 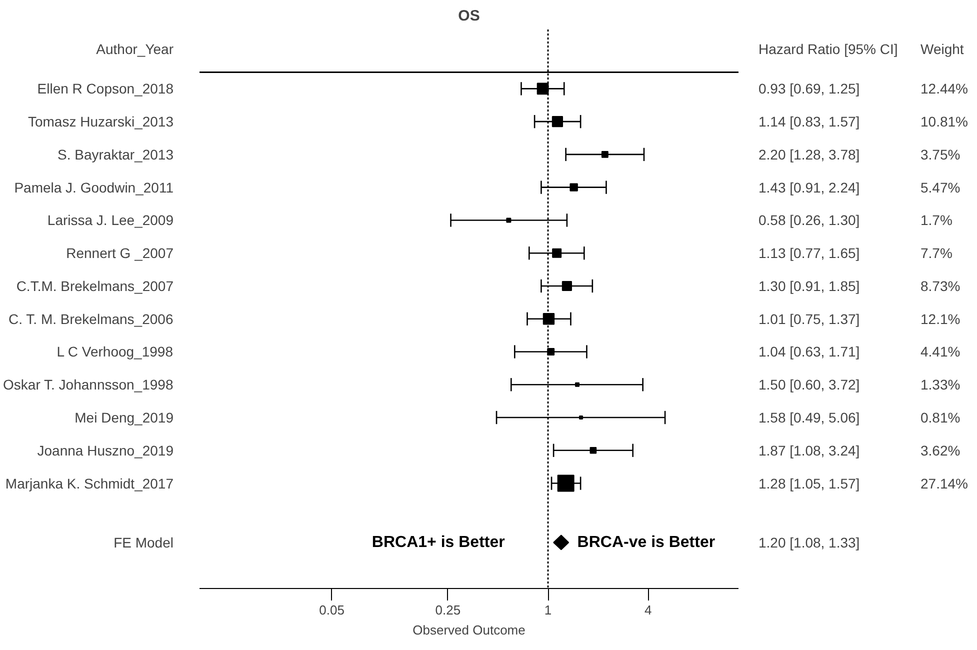 I want to click on data-label: 1.50 [0.60, 3.72], so click(x=809, y=384).